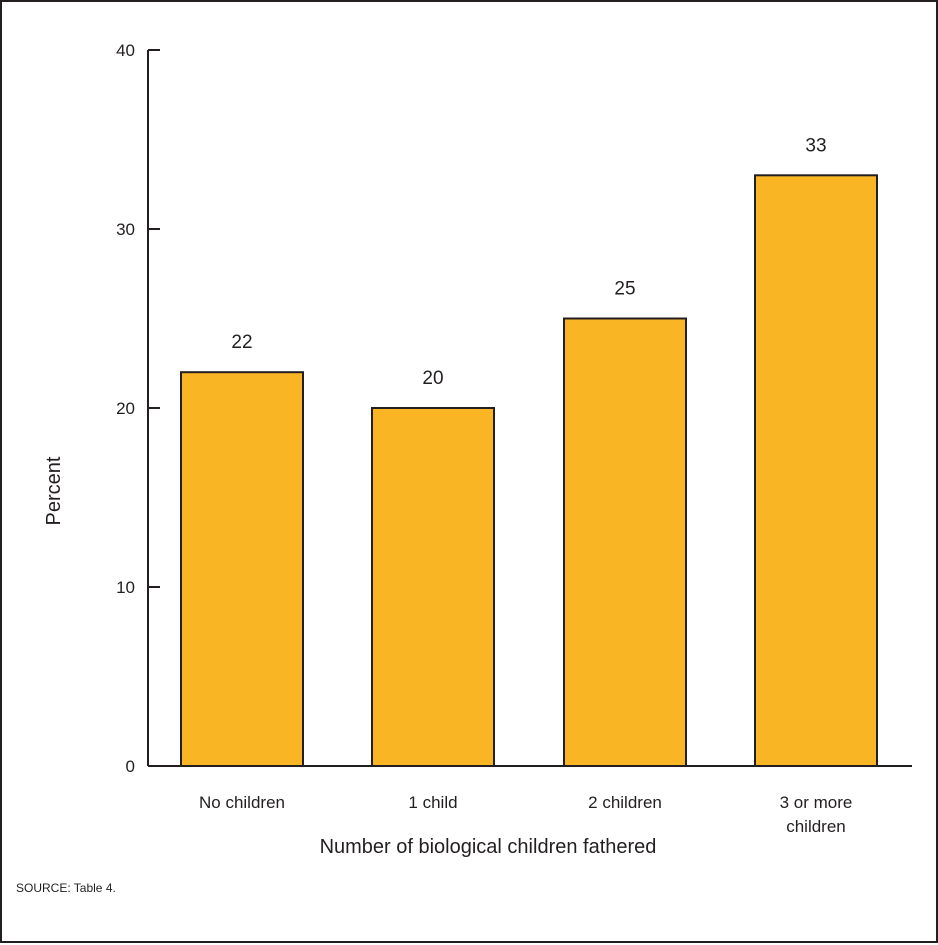 The width and height of the screenshot is (938, 945). Describe the element at coordinates (488, 847) in the screenshot. I see `x-axis-title: Number of biological children fathered` at that location.